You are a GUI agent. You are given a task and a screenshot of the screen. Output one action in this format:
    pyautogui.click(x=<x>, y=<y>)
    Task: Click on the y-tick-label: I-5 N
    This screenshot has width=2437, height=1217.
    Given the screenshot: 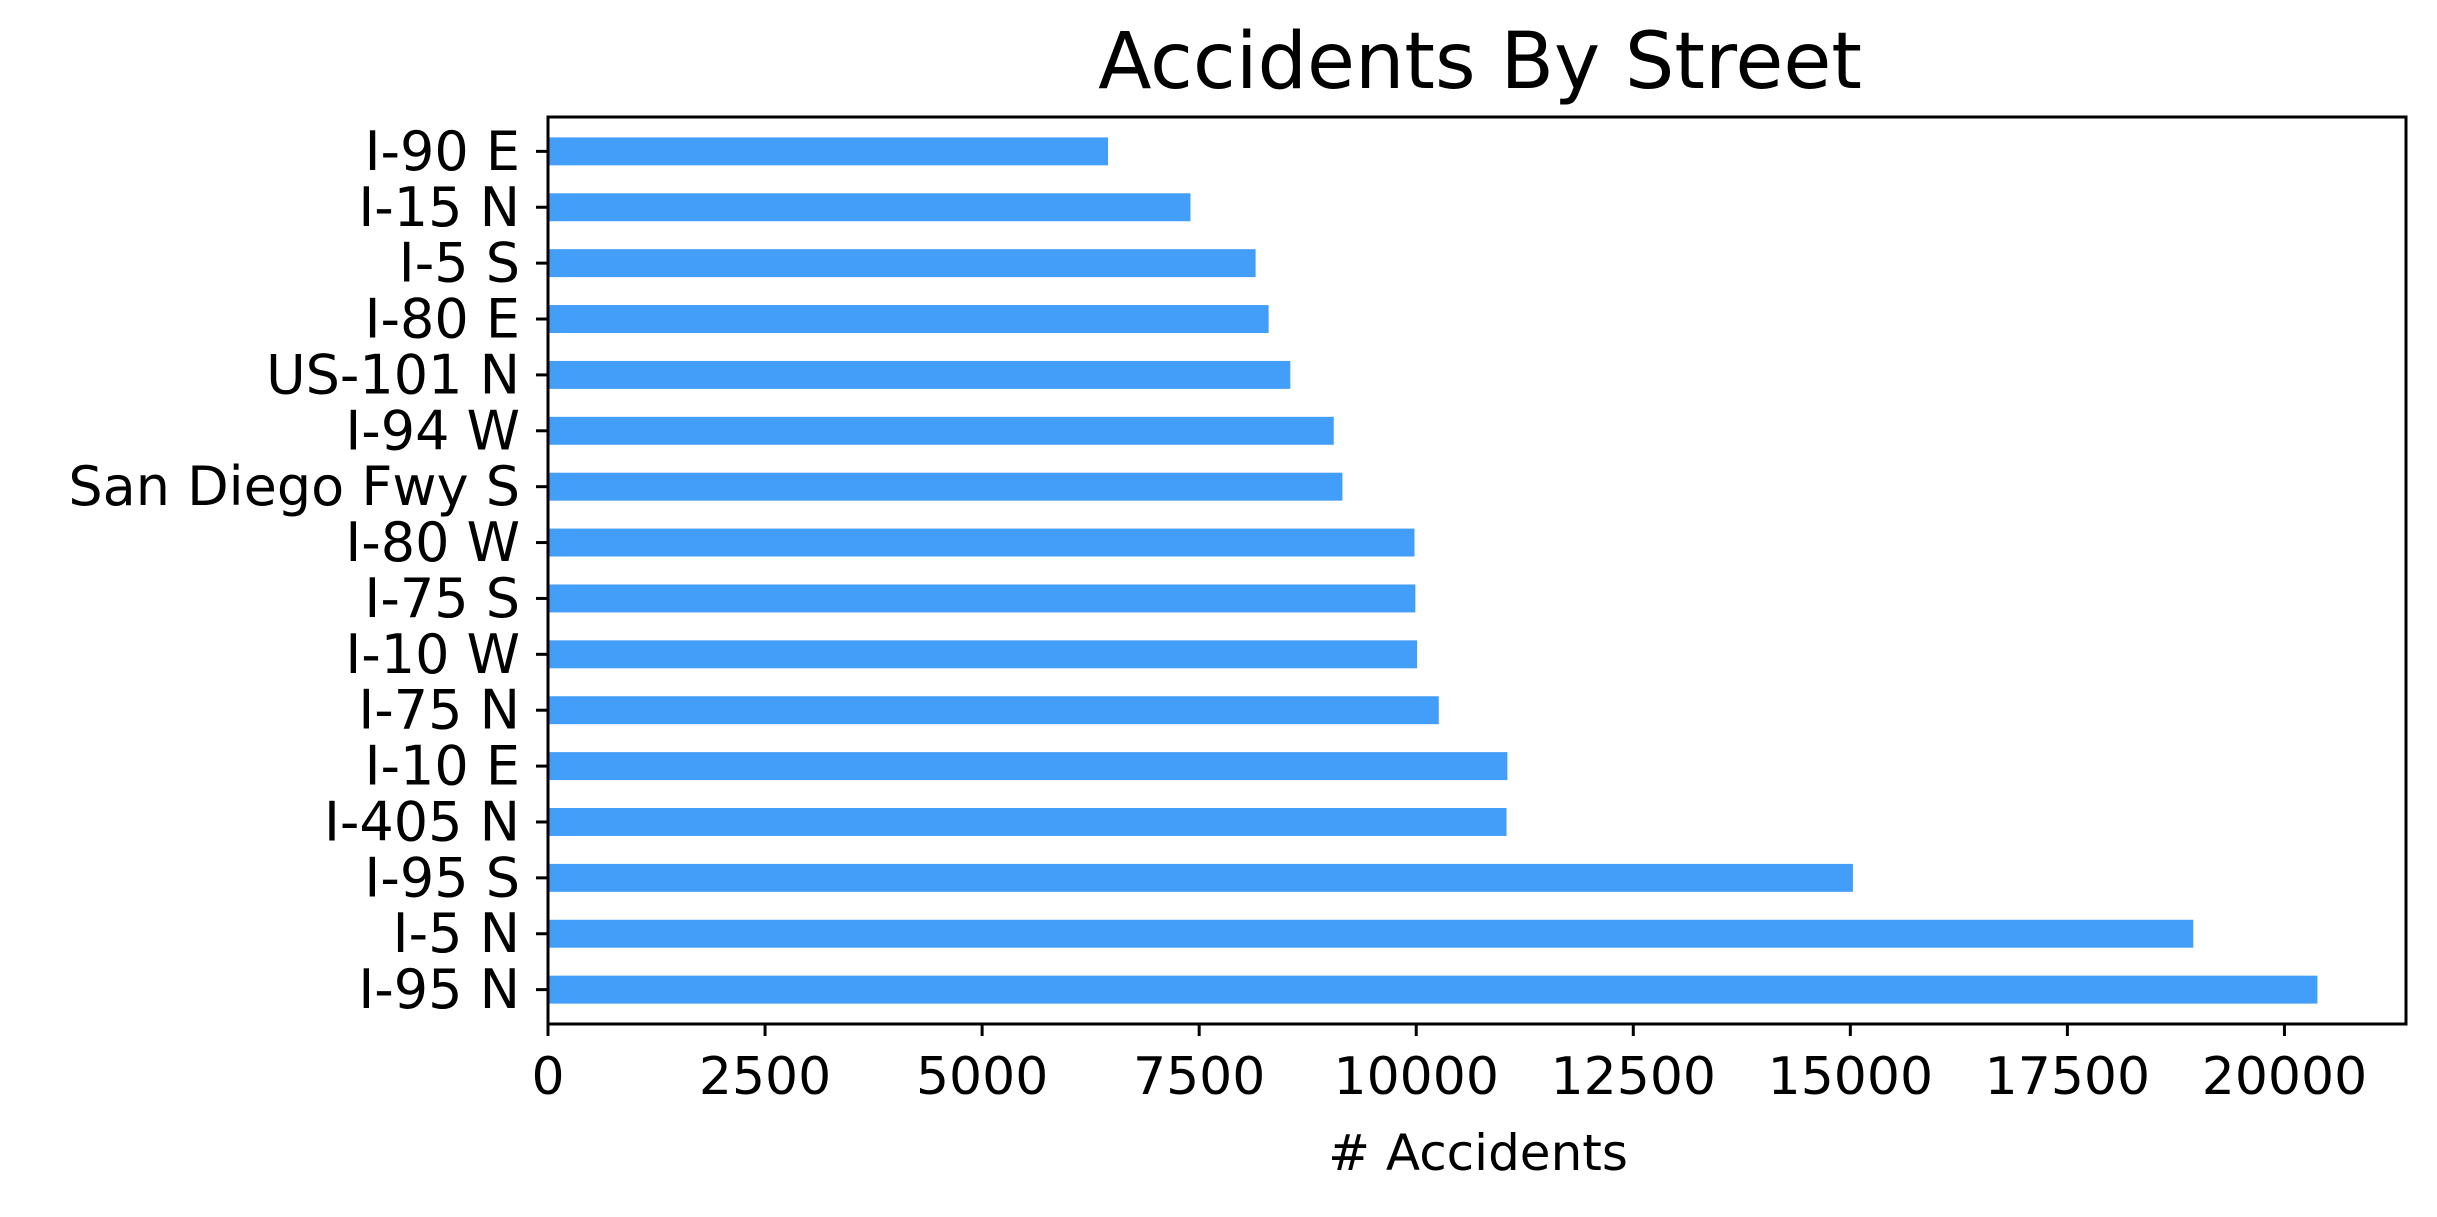 What is the action you would take?
    pyautogui.click(x=456, y=933)
    